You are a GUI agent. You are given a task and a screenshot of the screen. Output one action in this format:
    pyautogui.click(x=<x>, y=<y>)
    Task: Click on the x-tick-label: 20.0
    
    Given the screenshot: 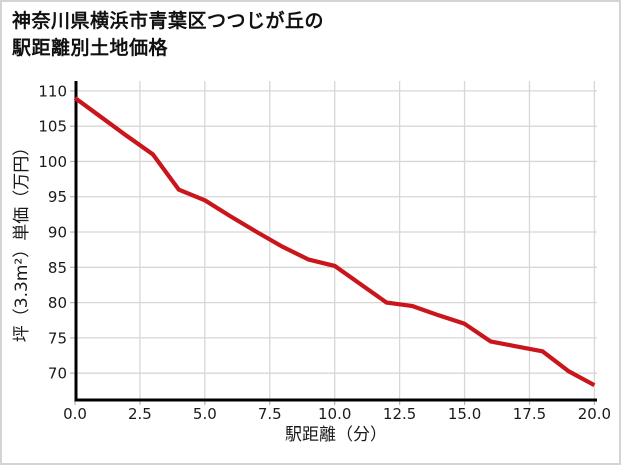 What is the action you would take?
    pyautogui.click(x=594, y=414)
    